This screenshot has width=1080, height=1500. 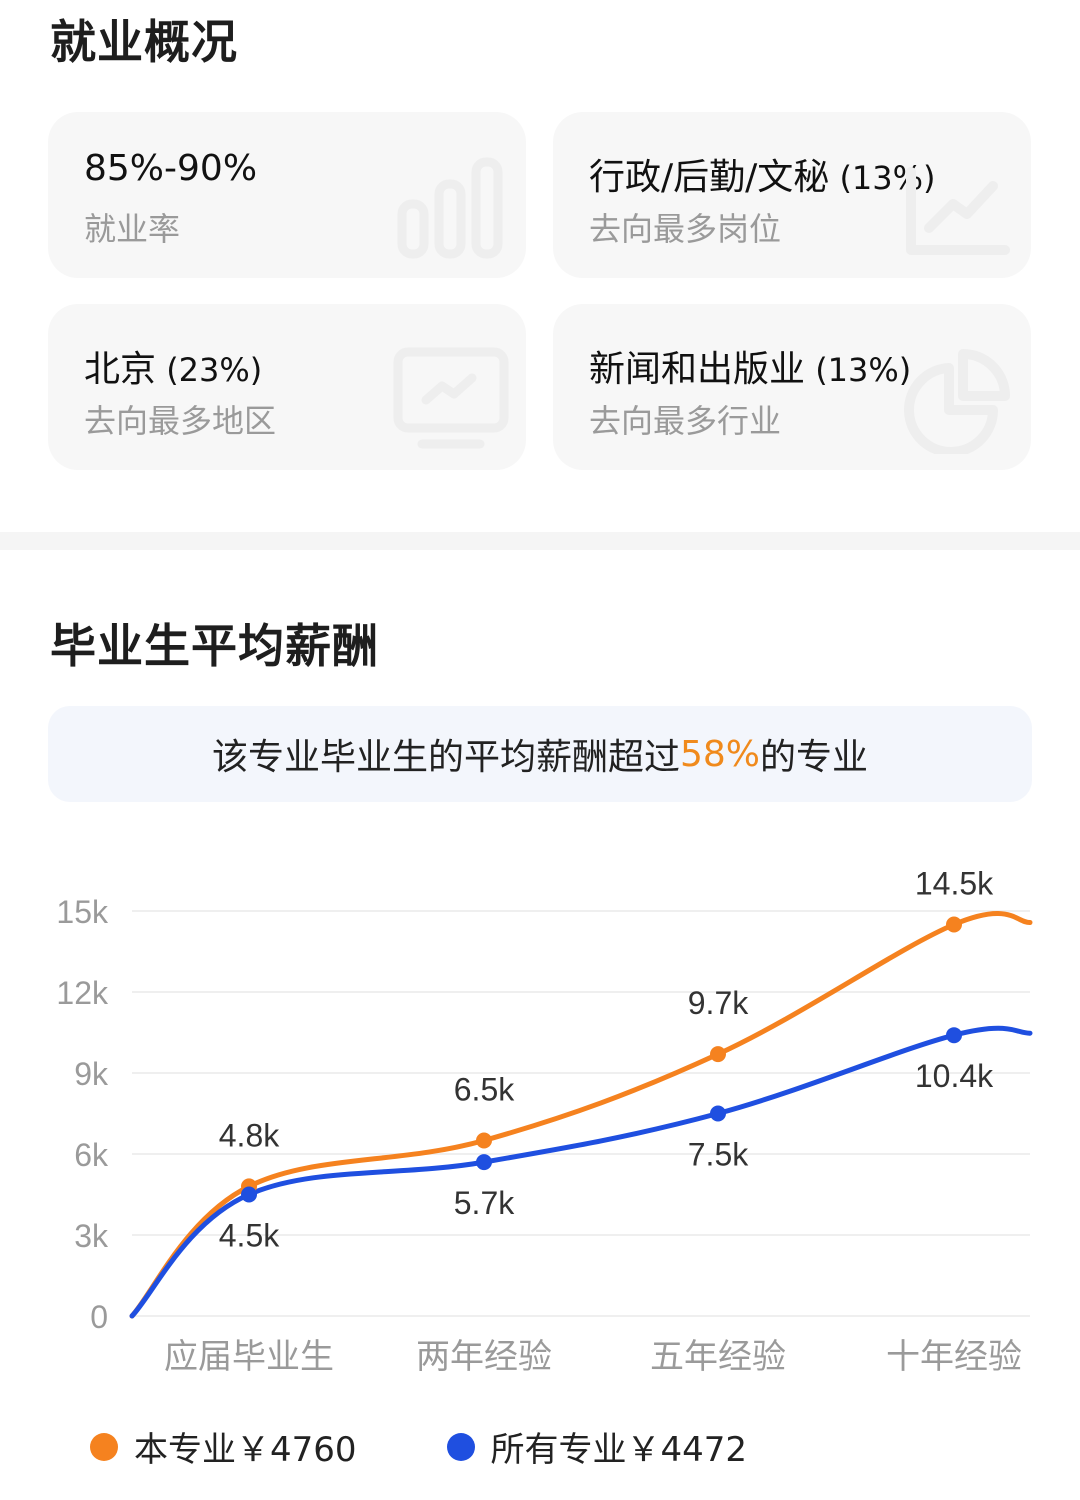 I want to click on data-label: 4.8k, so click(x=249, y=1135).